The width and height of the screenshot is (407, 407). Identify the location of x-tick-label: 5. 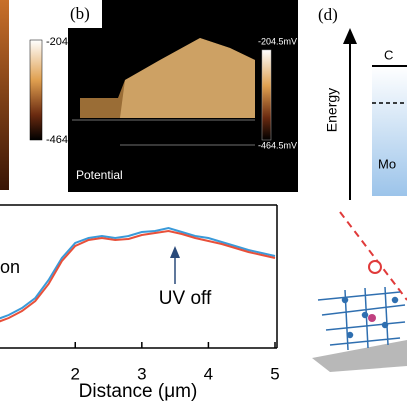
(274, 373).